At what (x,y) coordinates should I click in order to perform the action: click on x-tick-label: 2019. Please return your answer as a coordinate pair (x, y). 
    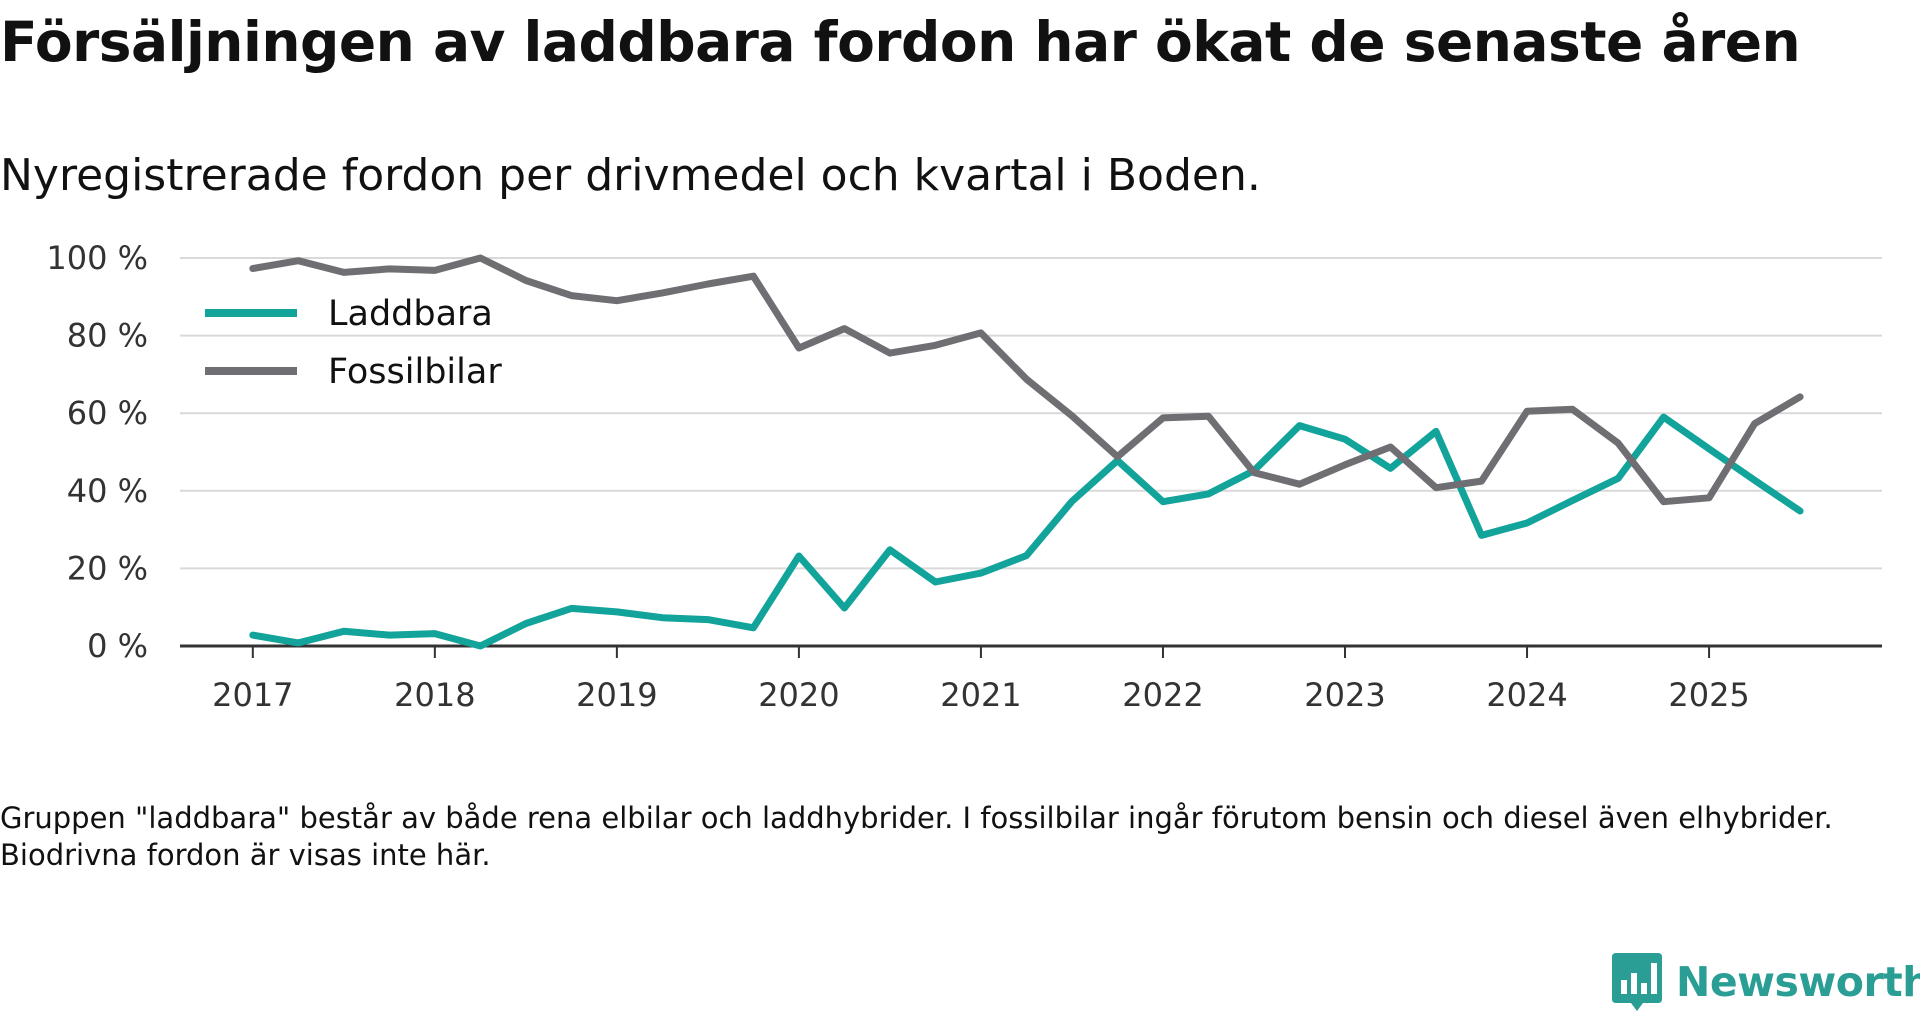
    Looking at the image, I should click on (616, 695).